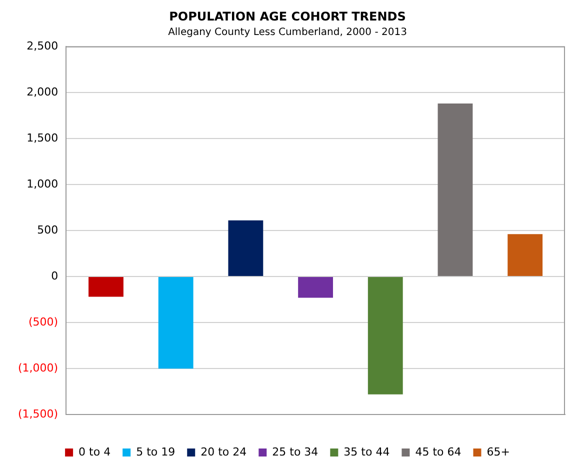  I want to click on legend-label: 65+, so click(498, 451).